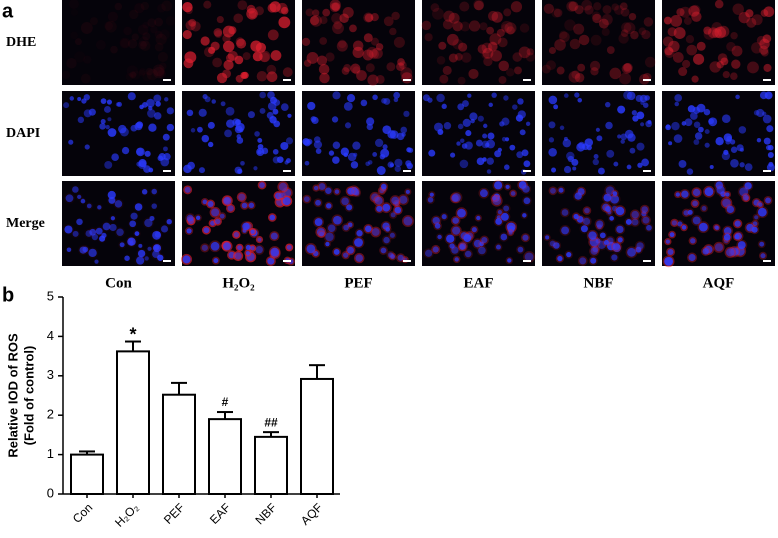  Describe the element at coordinates (599, 283) in the screenshot. I see `column-label: NBF` at that location.